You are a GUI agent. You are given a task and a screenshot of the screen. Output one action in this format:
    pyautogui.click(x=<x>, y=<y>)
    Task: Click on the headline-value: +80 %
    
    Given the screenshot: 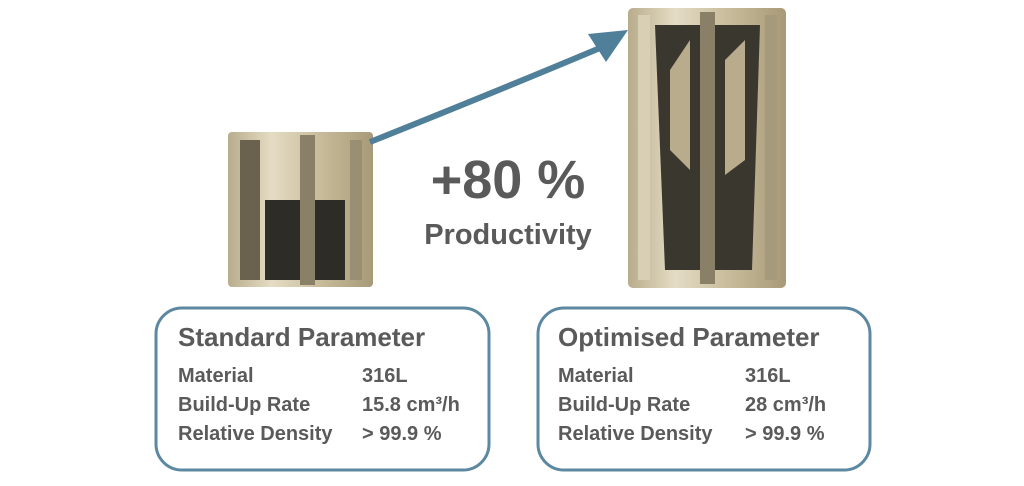 What is the action you would take?
    pyautogui.click(x=508, y=180)
    